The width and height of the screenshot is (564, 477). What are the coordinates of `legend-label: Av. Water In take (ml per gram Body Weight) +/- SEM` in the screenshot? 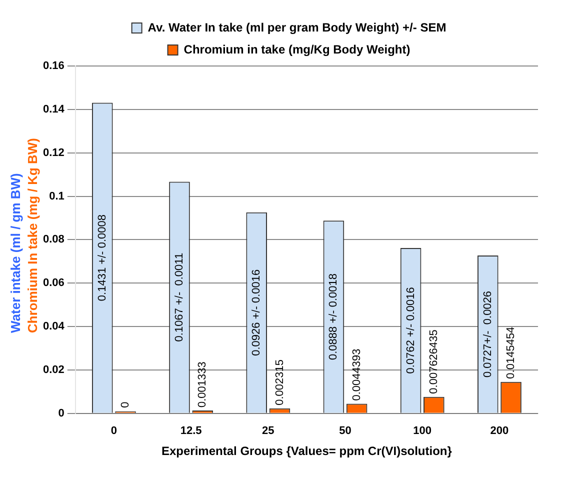 It's located at (297, 27).